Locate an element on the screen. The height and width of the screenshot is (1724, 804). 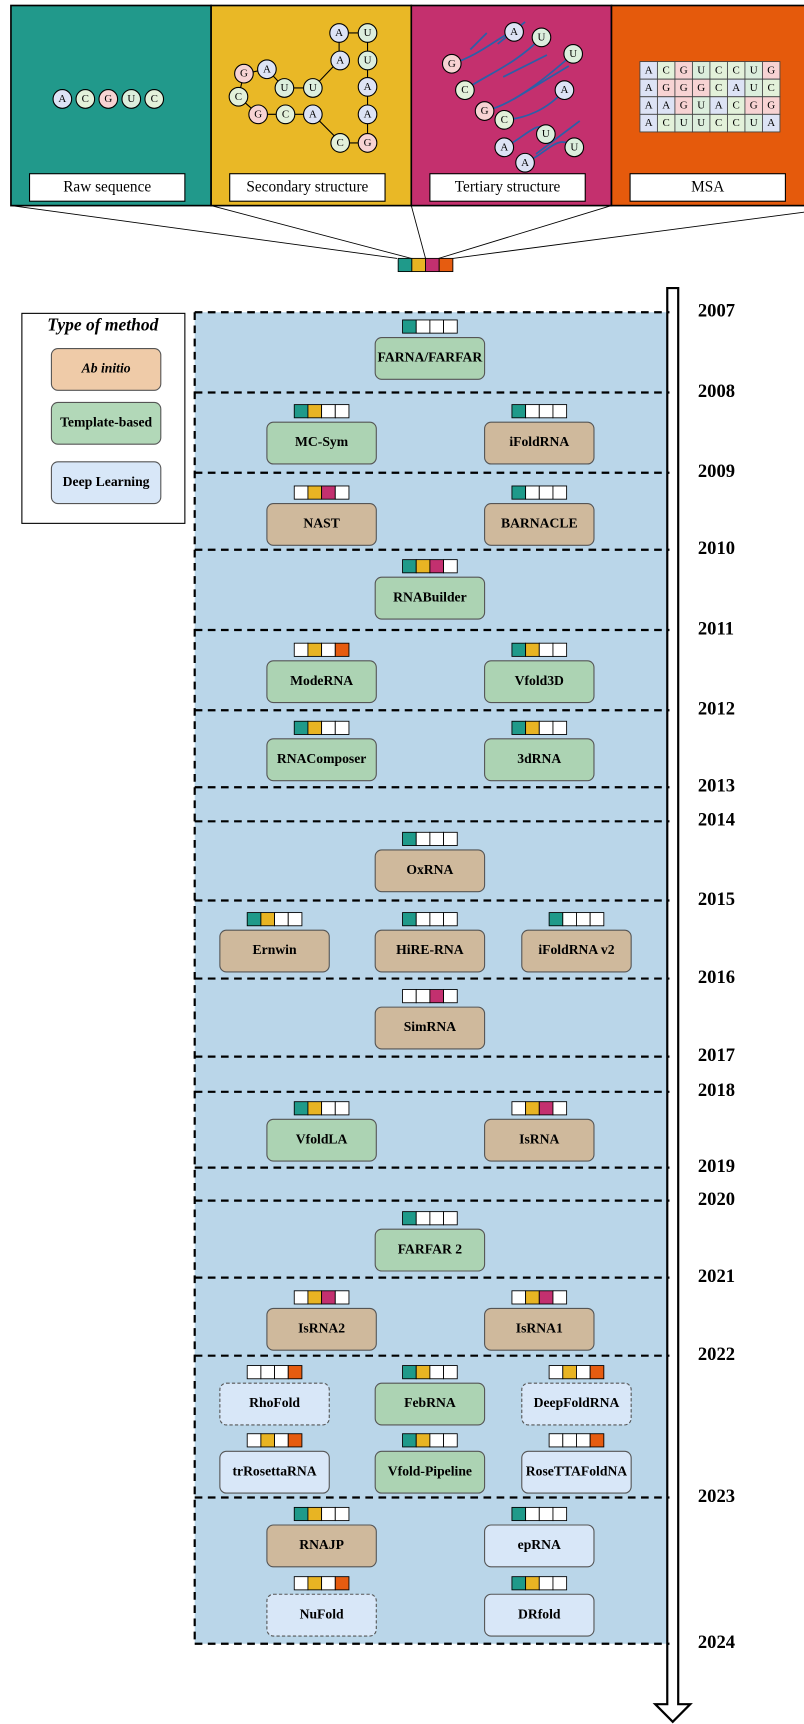
year-label: 2024 is located at coordinates (716, 1642).